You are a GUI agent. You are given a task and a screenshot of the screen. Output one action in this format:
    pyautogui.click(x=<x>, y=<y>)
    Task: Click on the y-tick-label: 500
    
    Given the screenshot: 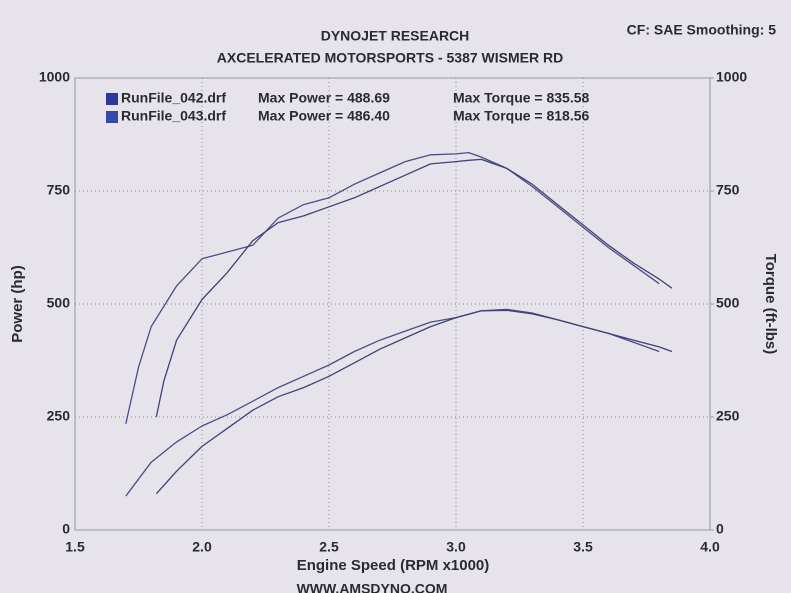 What is the action you would take?
    pyautogui.click(x=59, y=303)
    